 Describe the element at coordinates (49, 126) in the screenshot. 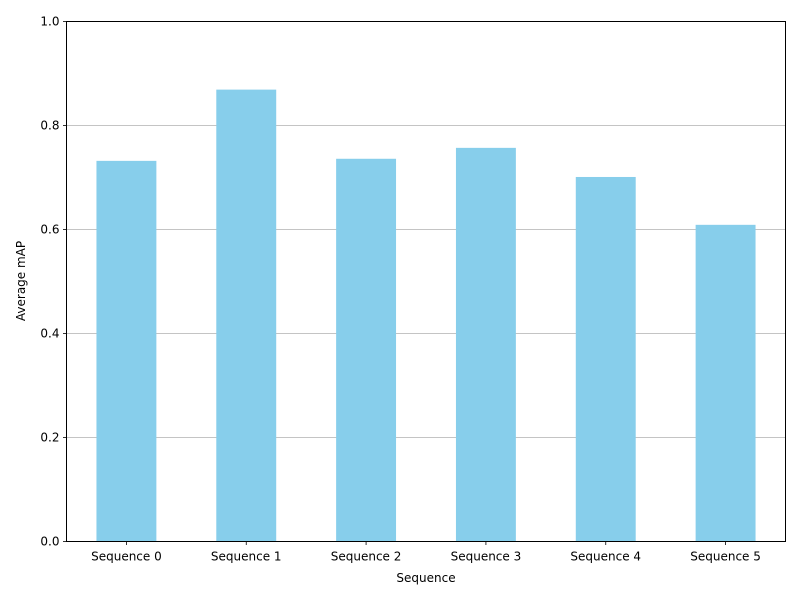

I see `y-tick-label: 0.8` at that location.